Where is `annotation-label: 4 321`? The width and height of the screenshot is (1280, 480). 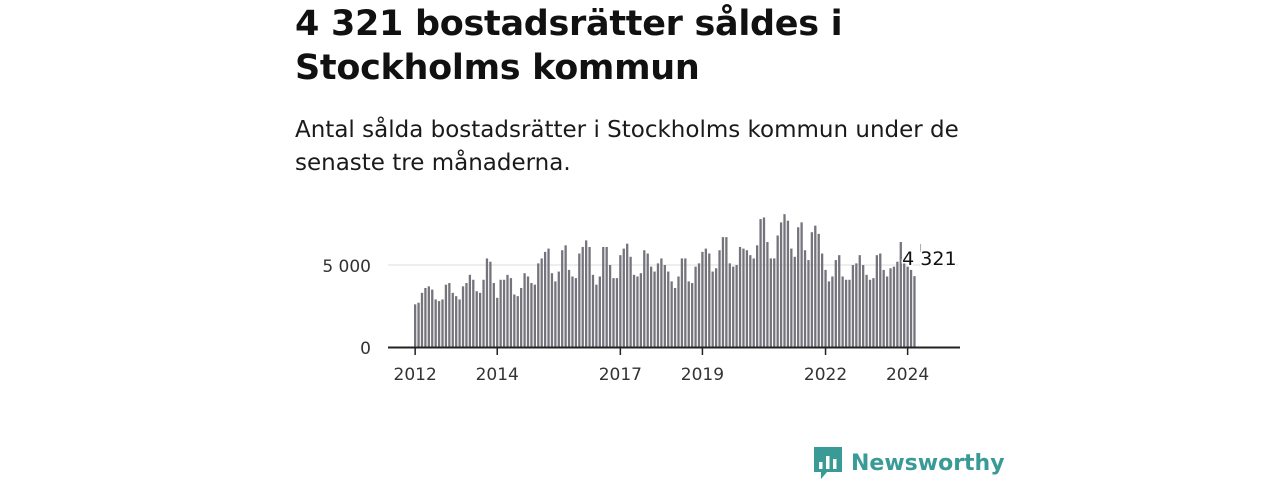
annotation-label: 4 321 is located at coordinates (929, 259).